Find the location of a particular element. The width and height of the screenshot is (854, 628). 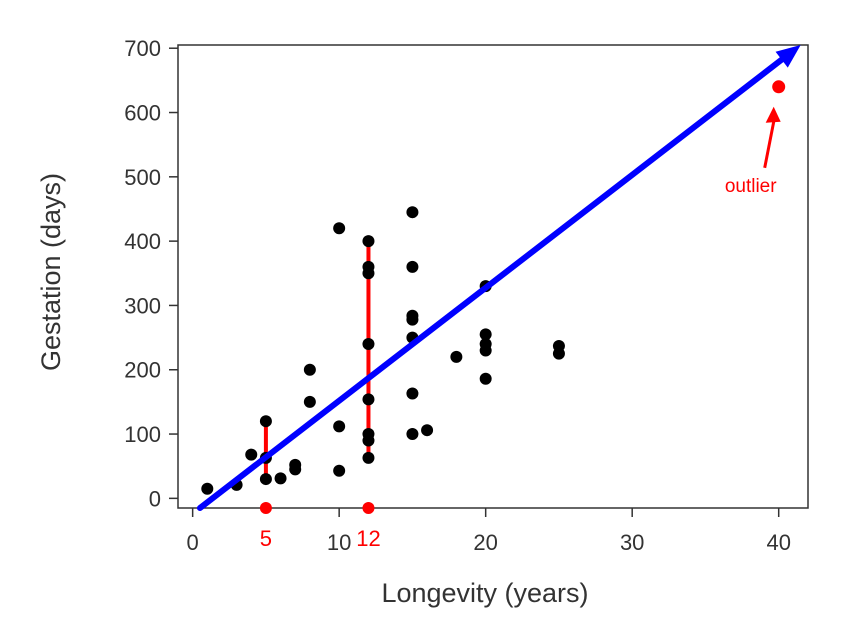

trend-line-arrowhead is located at coordinates (788, 56).